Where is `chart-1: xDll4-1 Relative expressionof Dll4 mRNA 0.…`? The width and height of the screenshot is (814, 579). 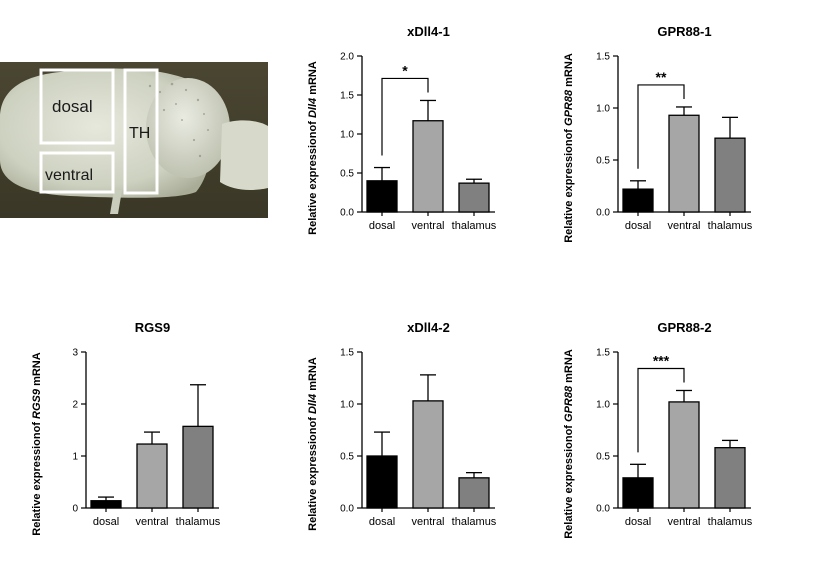
chart-1: xDll4-1 Relative expressionof Dll4 mRNA 0.… is located at coordinates (402, 129).